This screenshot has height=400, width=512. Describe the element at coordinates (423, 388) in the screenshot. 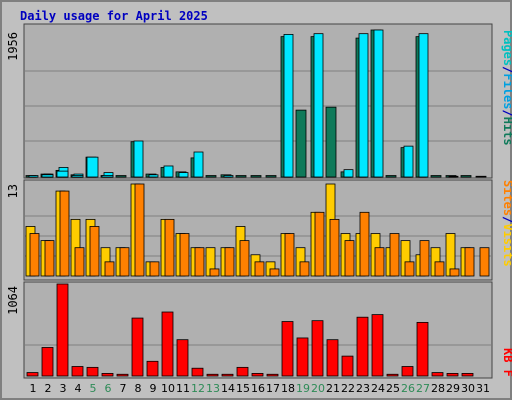

I see `x-label-day-27: 27` at that location.